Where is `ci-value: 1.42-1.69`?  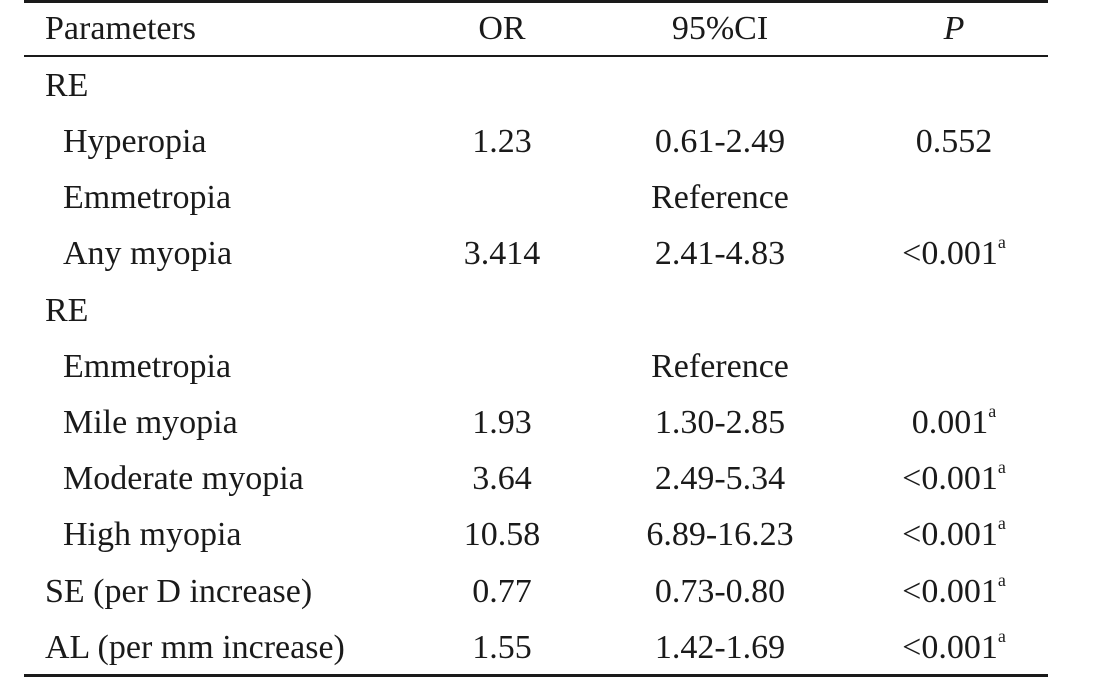 ci-value: 1.42-1.69 is located at coordinates (720, 647).